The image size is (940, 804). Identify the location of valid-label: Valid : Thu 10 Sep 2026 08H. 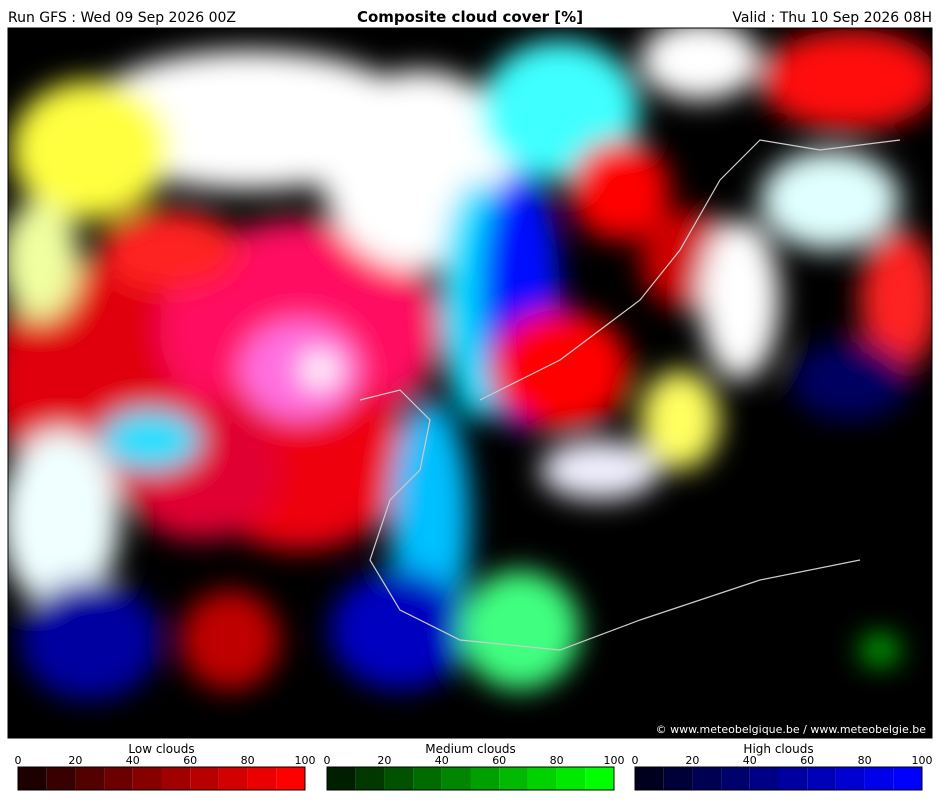
(832, 18).